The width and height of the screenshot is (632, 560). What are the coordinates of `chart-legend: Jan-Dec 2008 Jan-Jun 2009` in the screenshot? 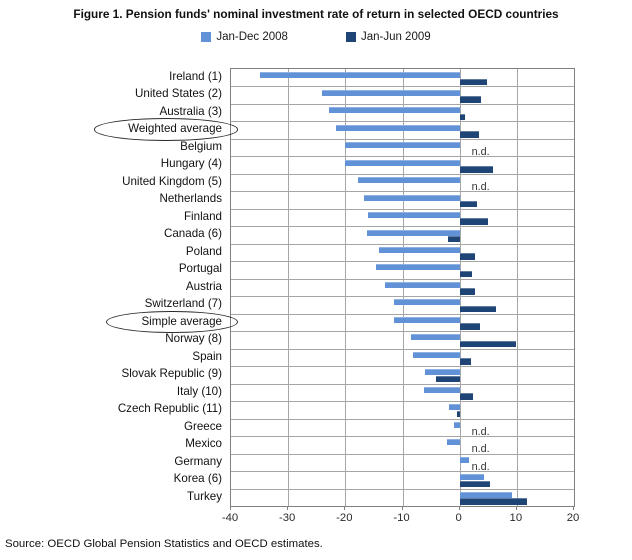 It's located at (316, 37).